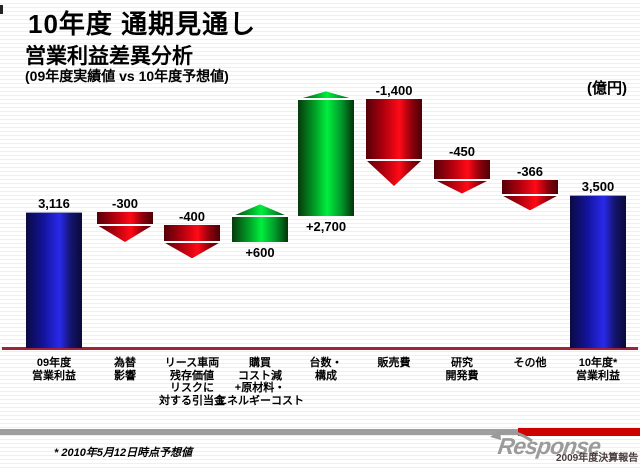 Image resolution: width=640 pixels, height=468 pixels. I want to click on axis-label-line: 10年度*, so click(598, 363).